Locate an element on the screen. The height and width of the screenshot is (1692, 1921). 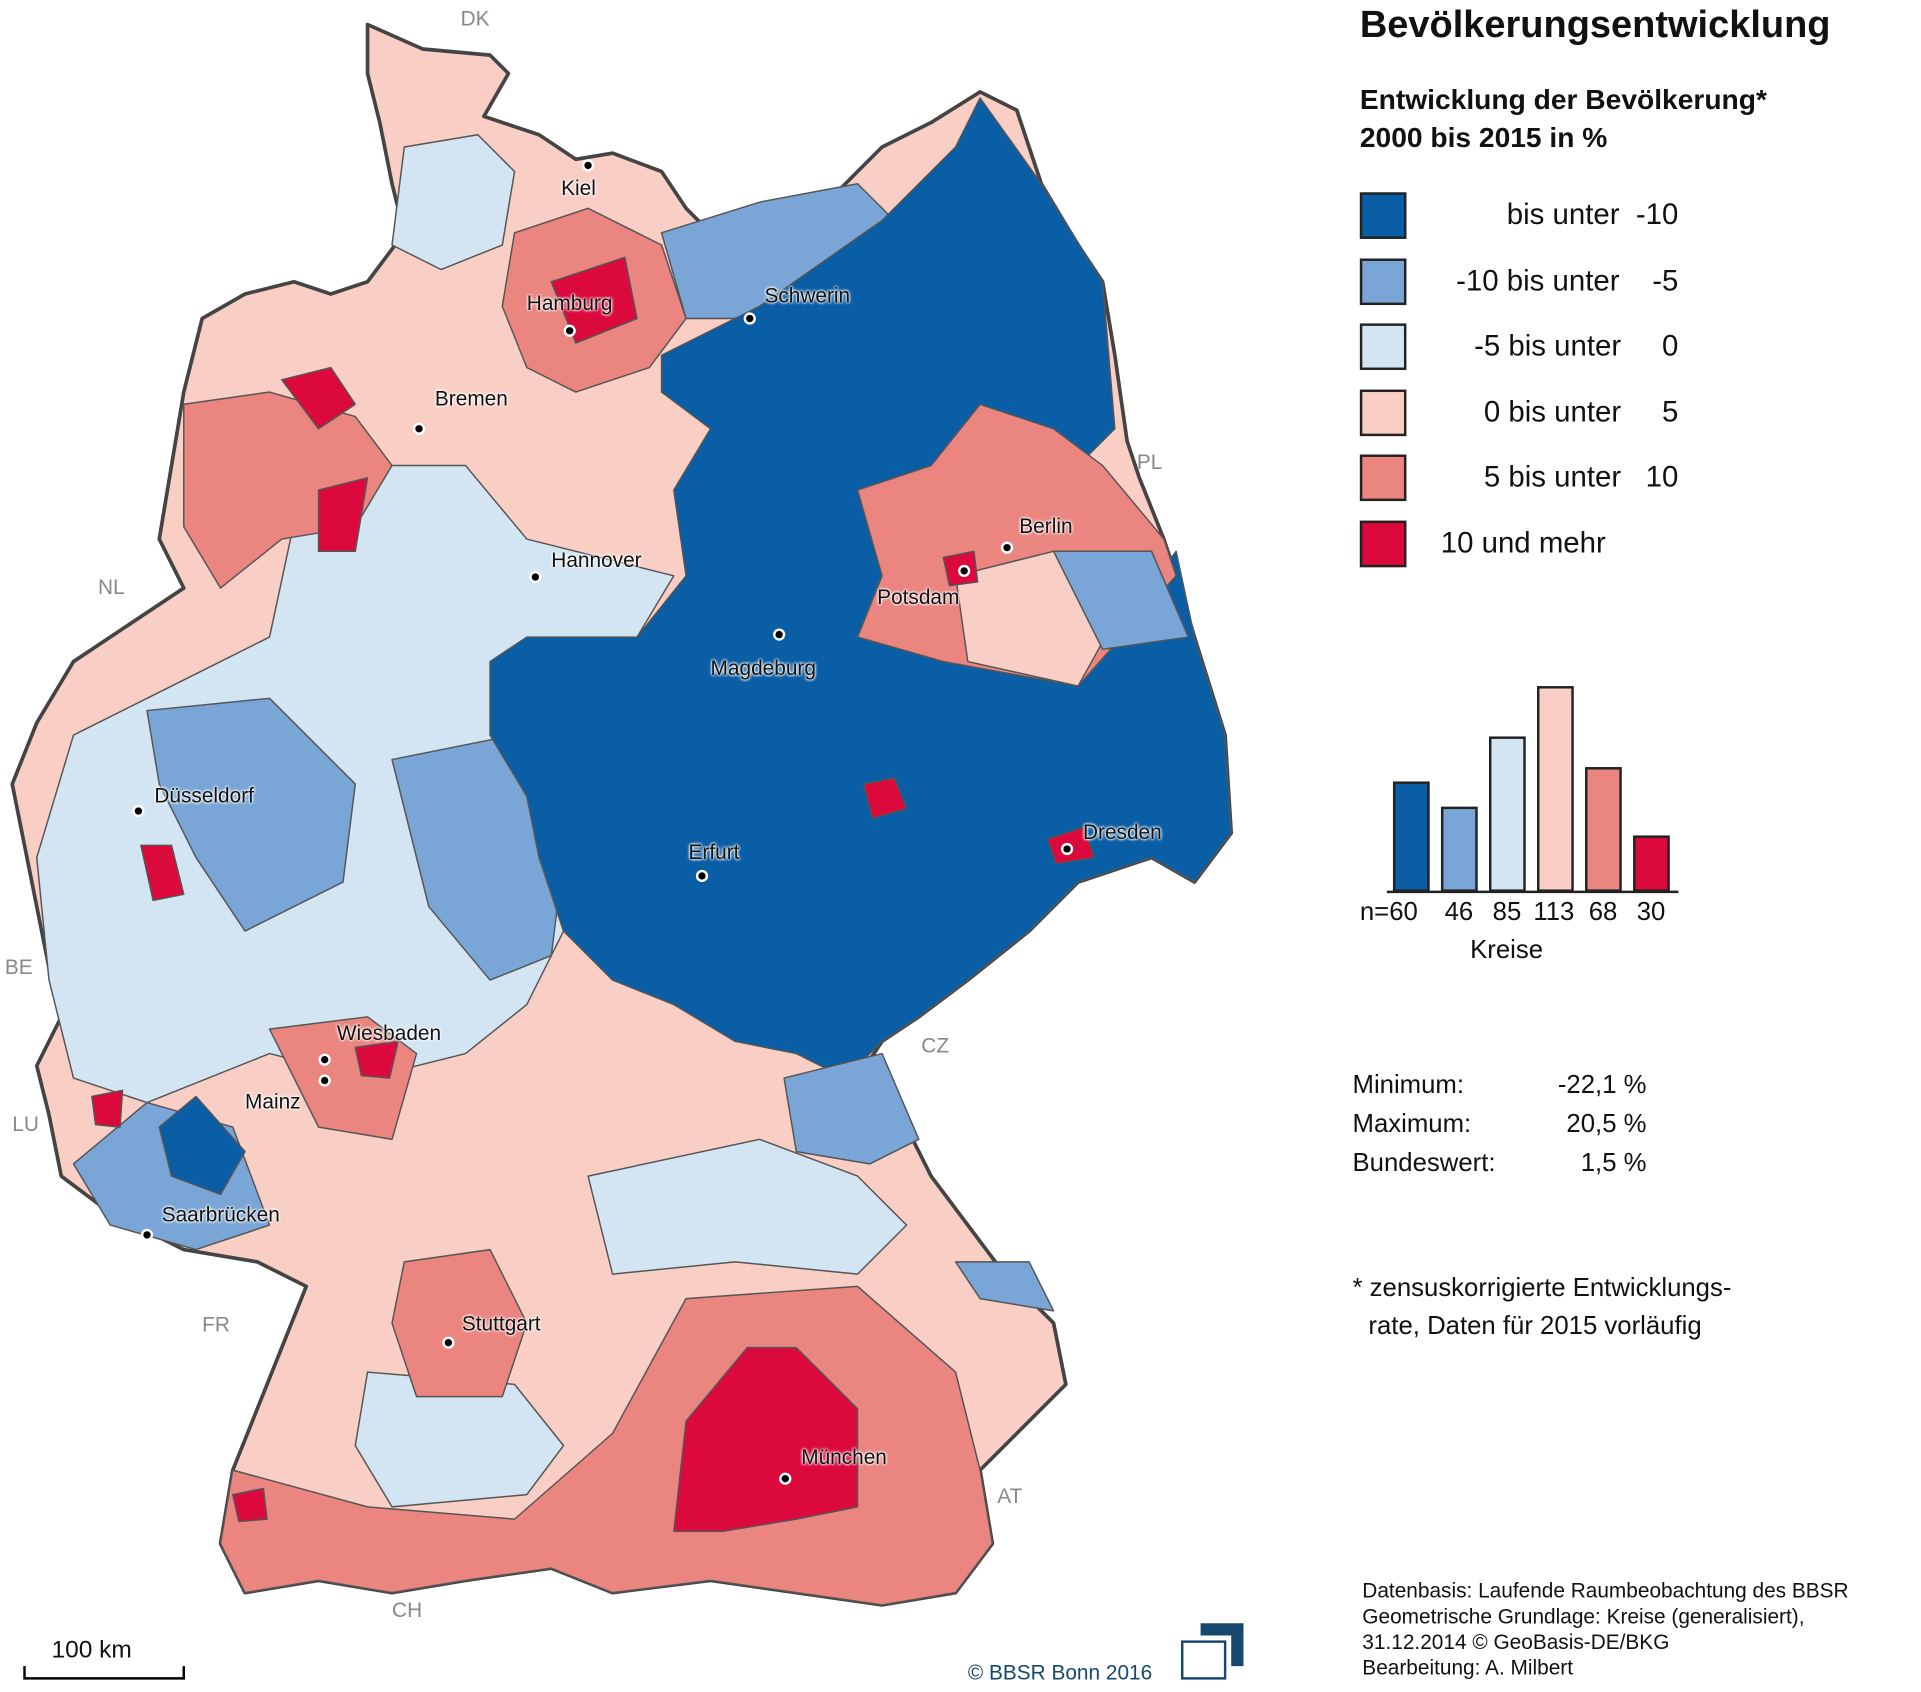
city-label: Hannover is located at coordinates (596, 560).